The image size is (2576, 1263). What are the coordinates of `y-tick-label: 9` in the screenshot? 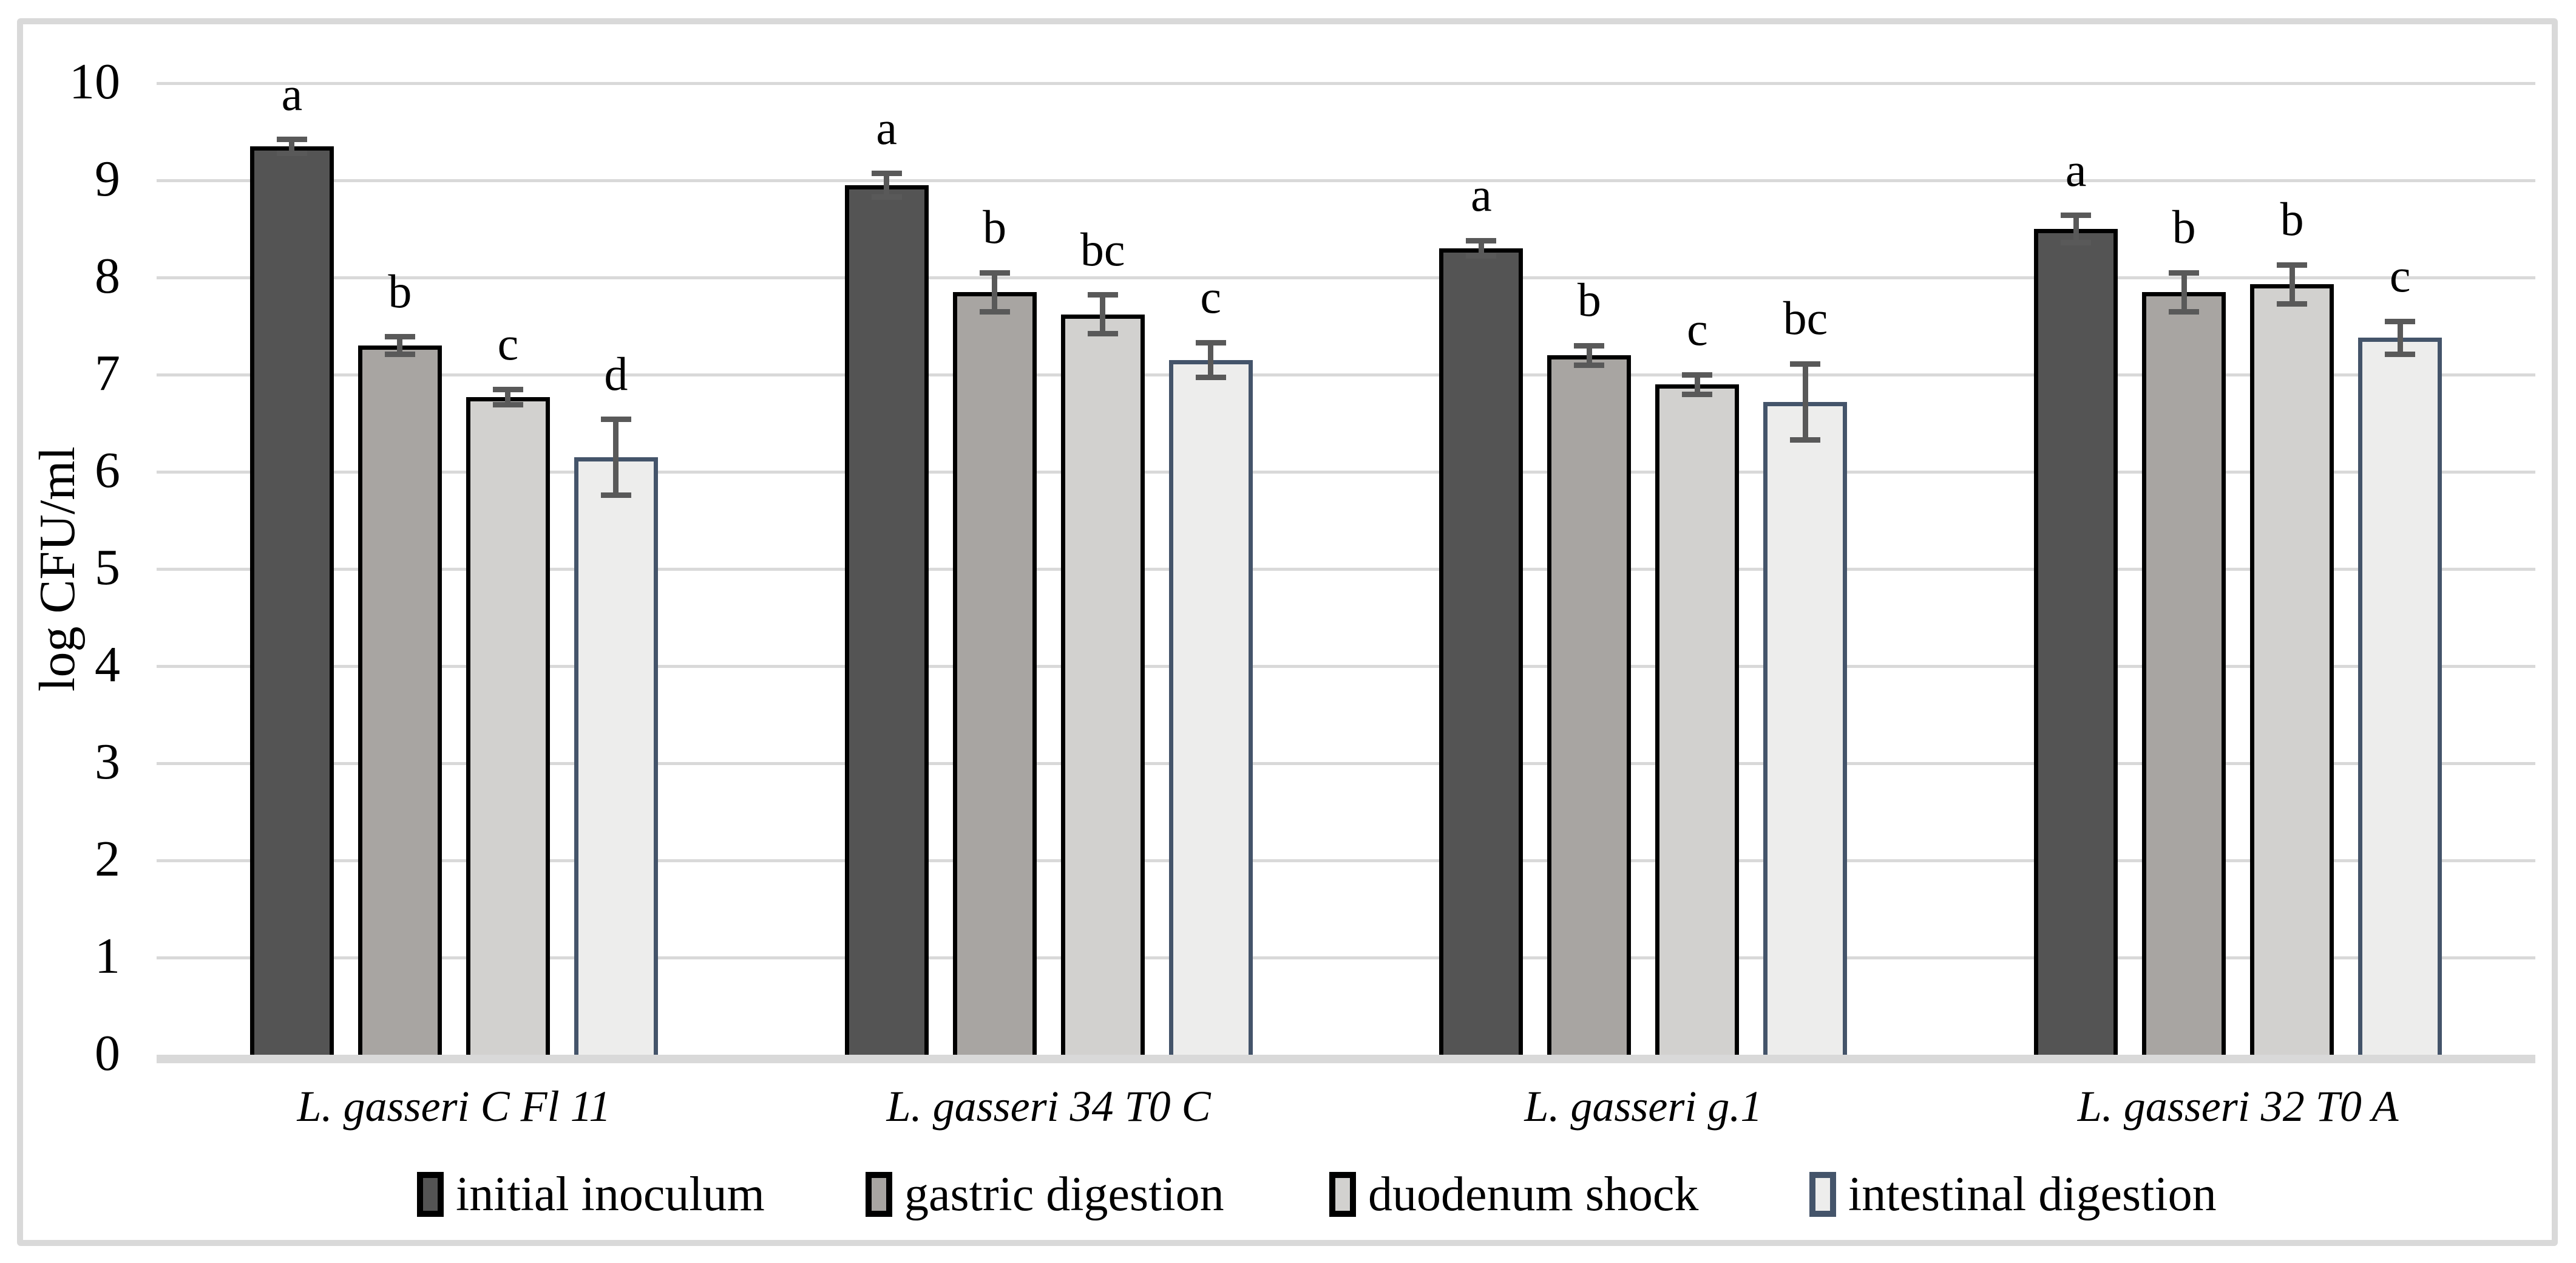 It's located at (107, 179).